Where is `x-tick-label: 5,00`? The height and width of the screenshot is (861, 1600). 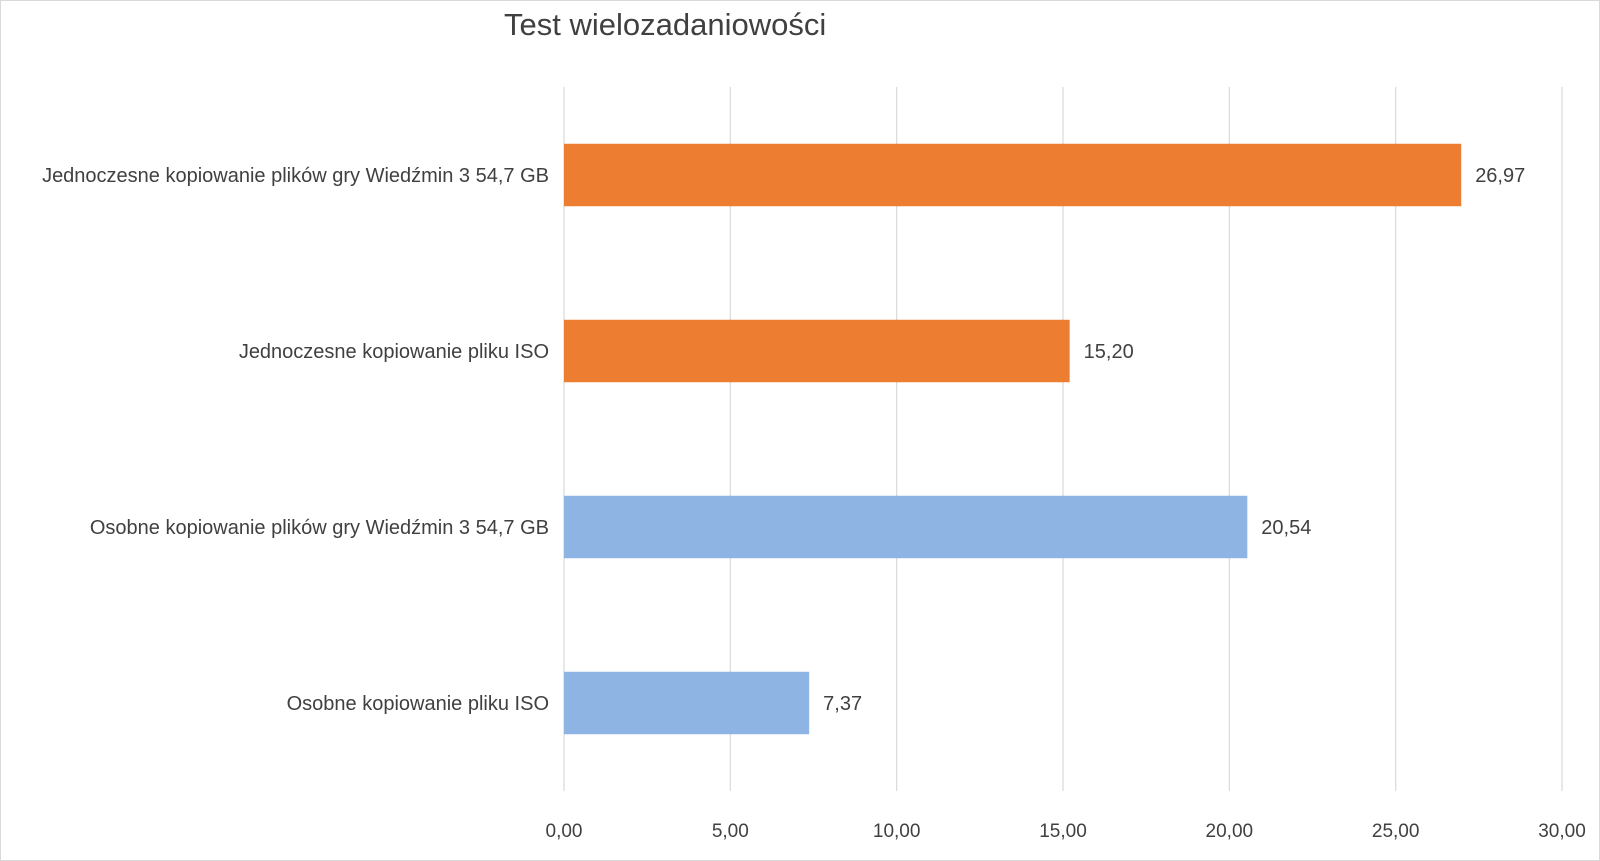 x-tick-label: 5,00 is located at coordinates (730, 831).